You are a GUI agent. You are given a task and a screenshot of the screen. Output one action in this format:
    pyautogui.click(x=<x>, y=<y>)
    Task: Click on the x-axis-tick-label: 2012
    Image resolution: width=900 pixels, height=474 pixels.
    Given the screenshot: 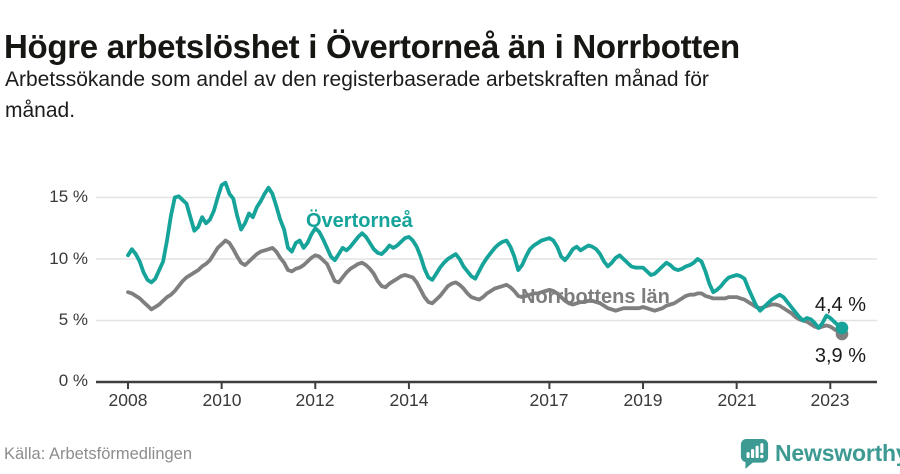 What is the action you would take?
    pyautogui.click(x=315, y=400)
    